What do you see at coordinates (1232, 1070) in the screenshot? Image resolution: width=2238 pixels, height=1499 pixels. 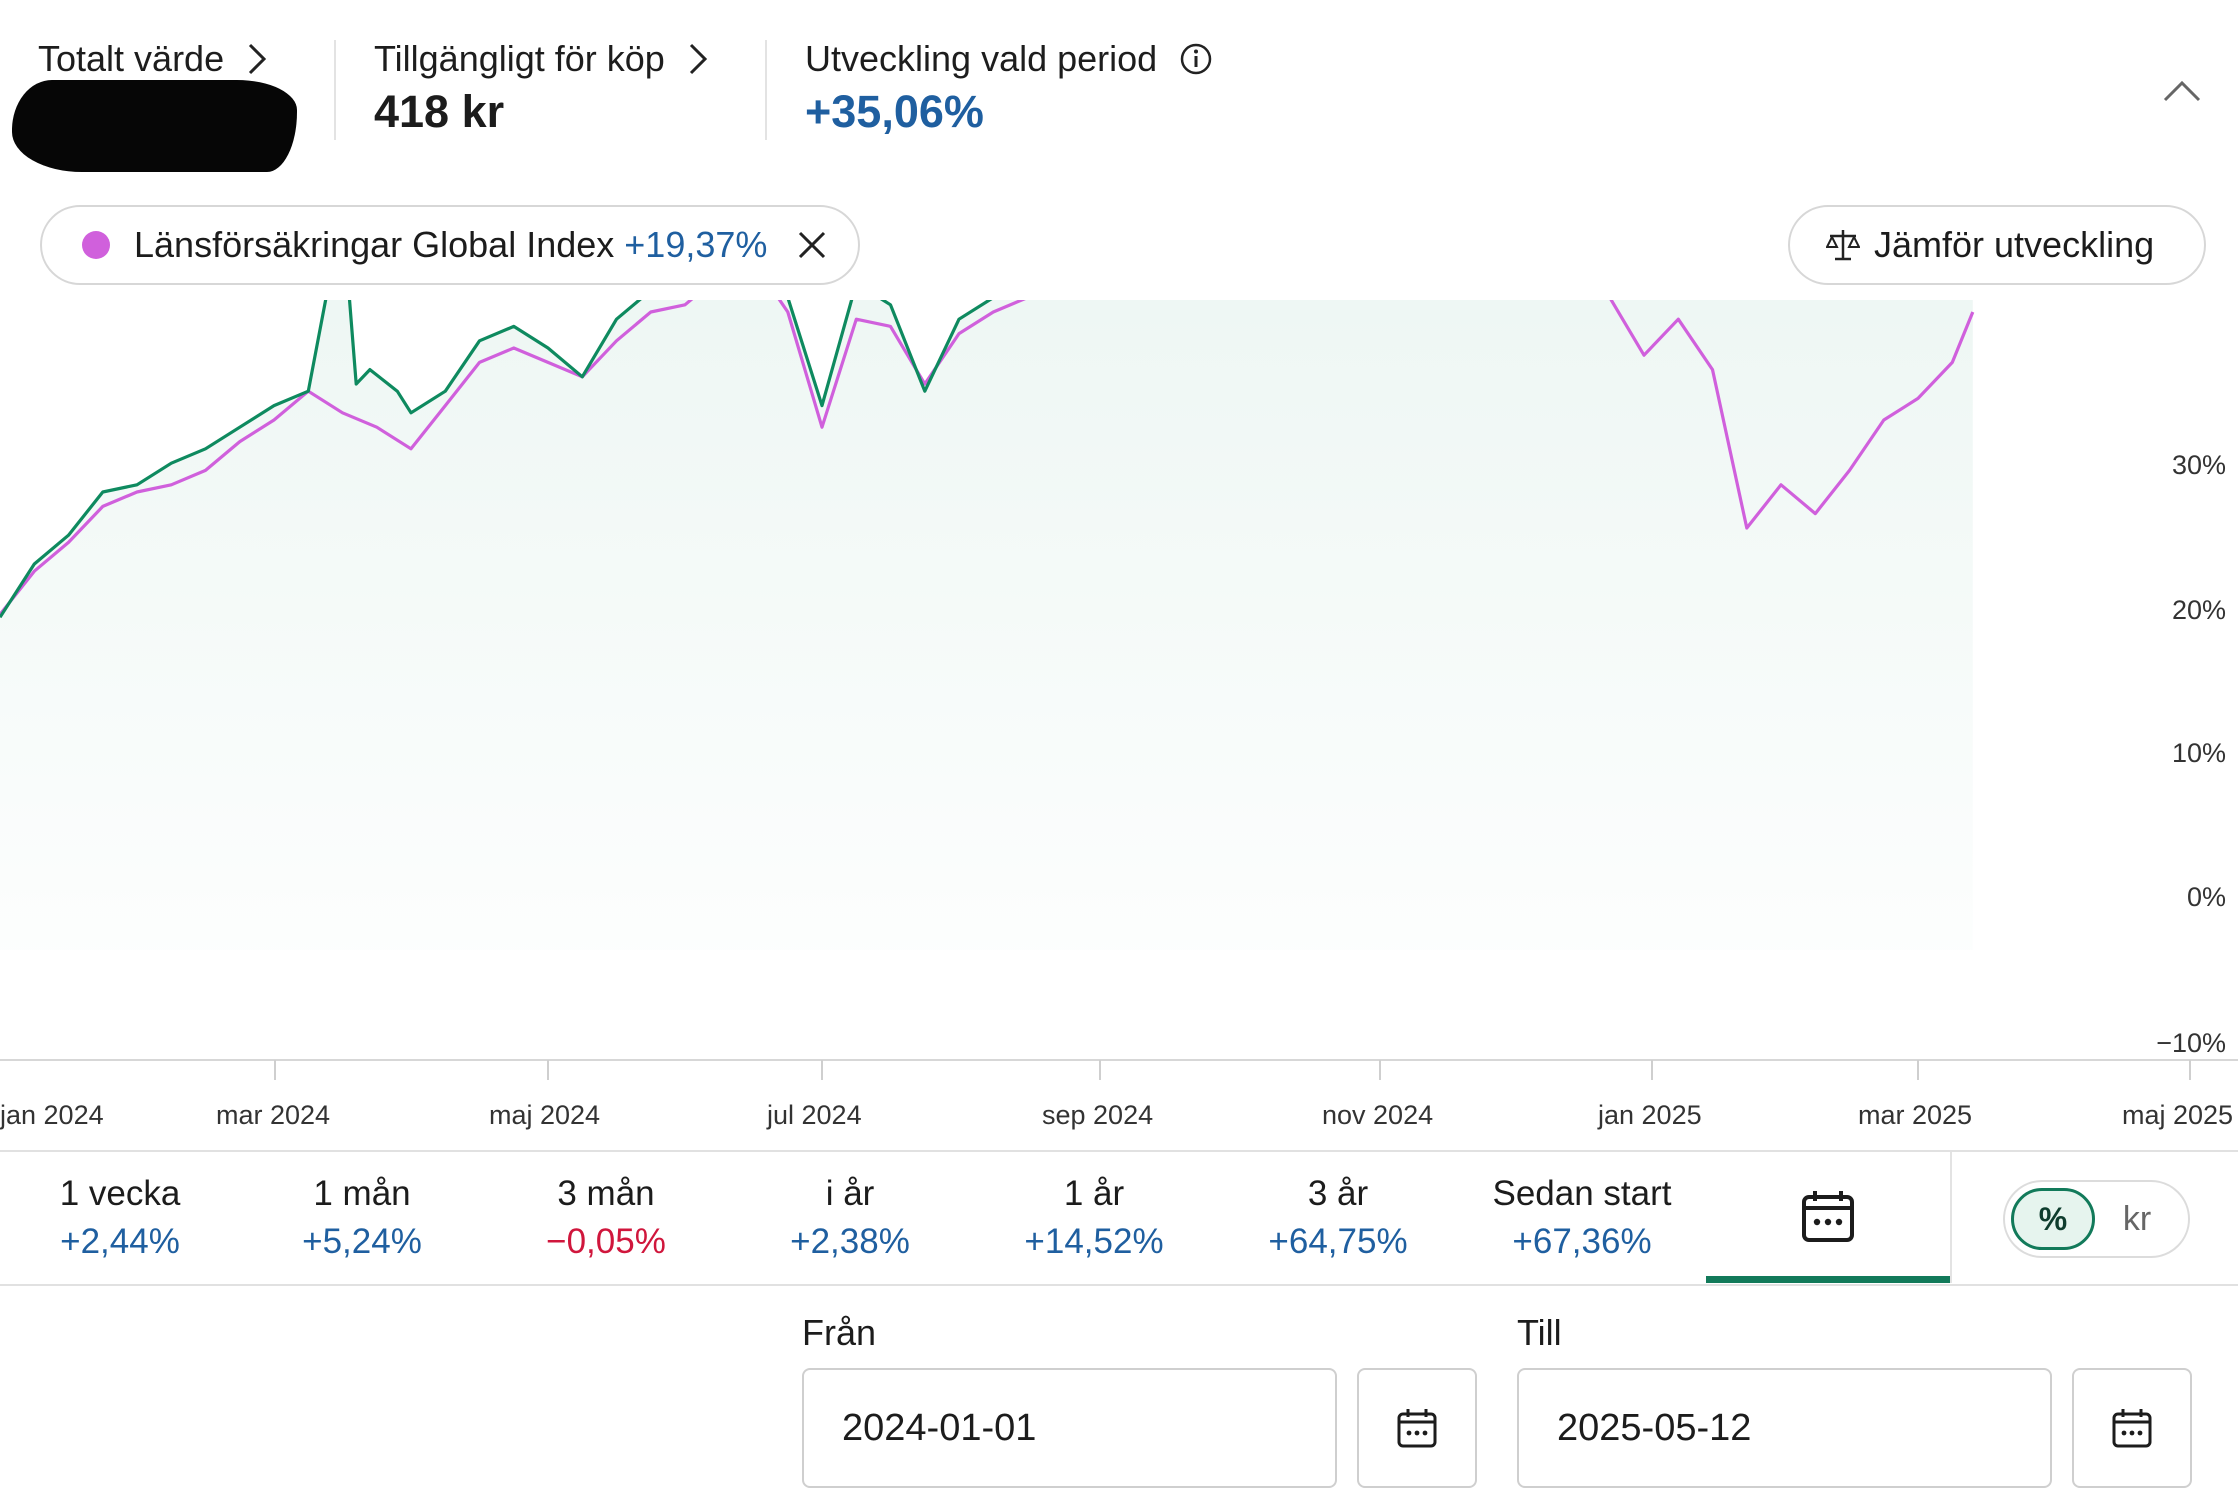 I see `x-axis-ticks` at bounding box center [1232, 1070].